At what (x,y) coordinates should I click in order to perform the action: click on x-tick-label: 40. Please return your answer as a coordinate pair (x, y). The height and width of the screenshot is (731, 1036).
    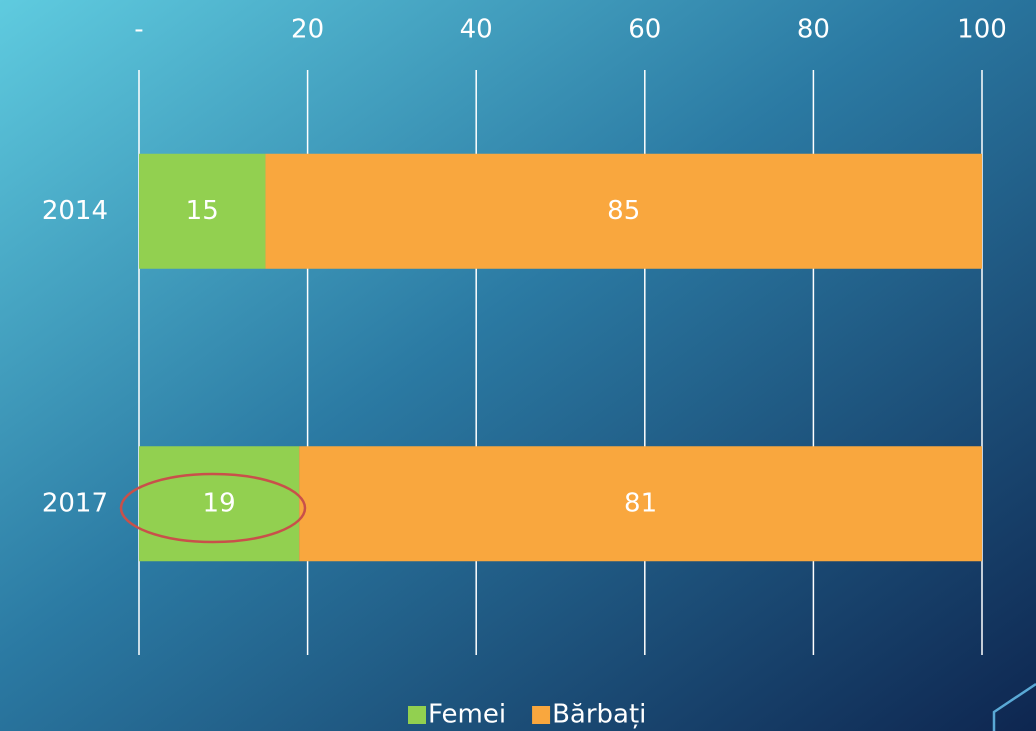
    Looking at the image, I should click on (476, 30).